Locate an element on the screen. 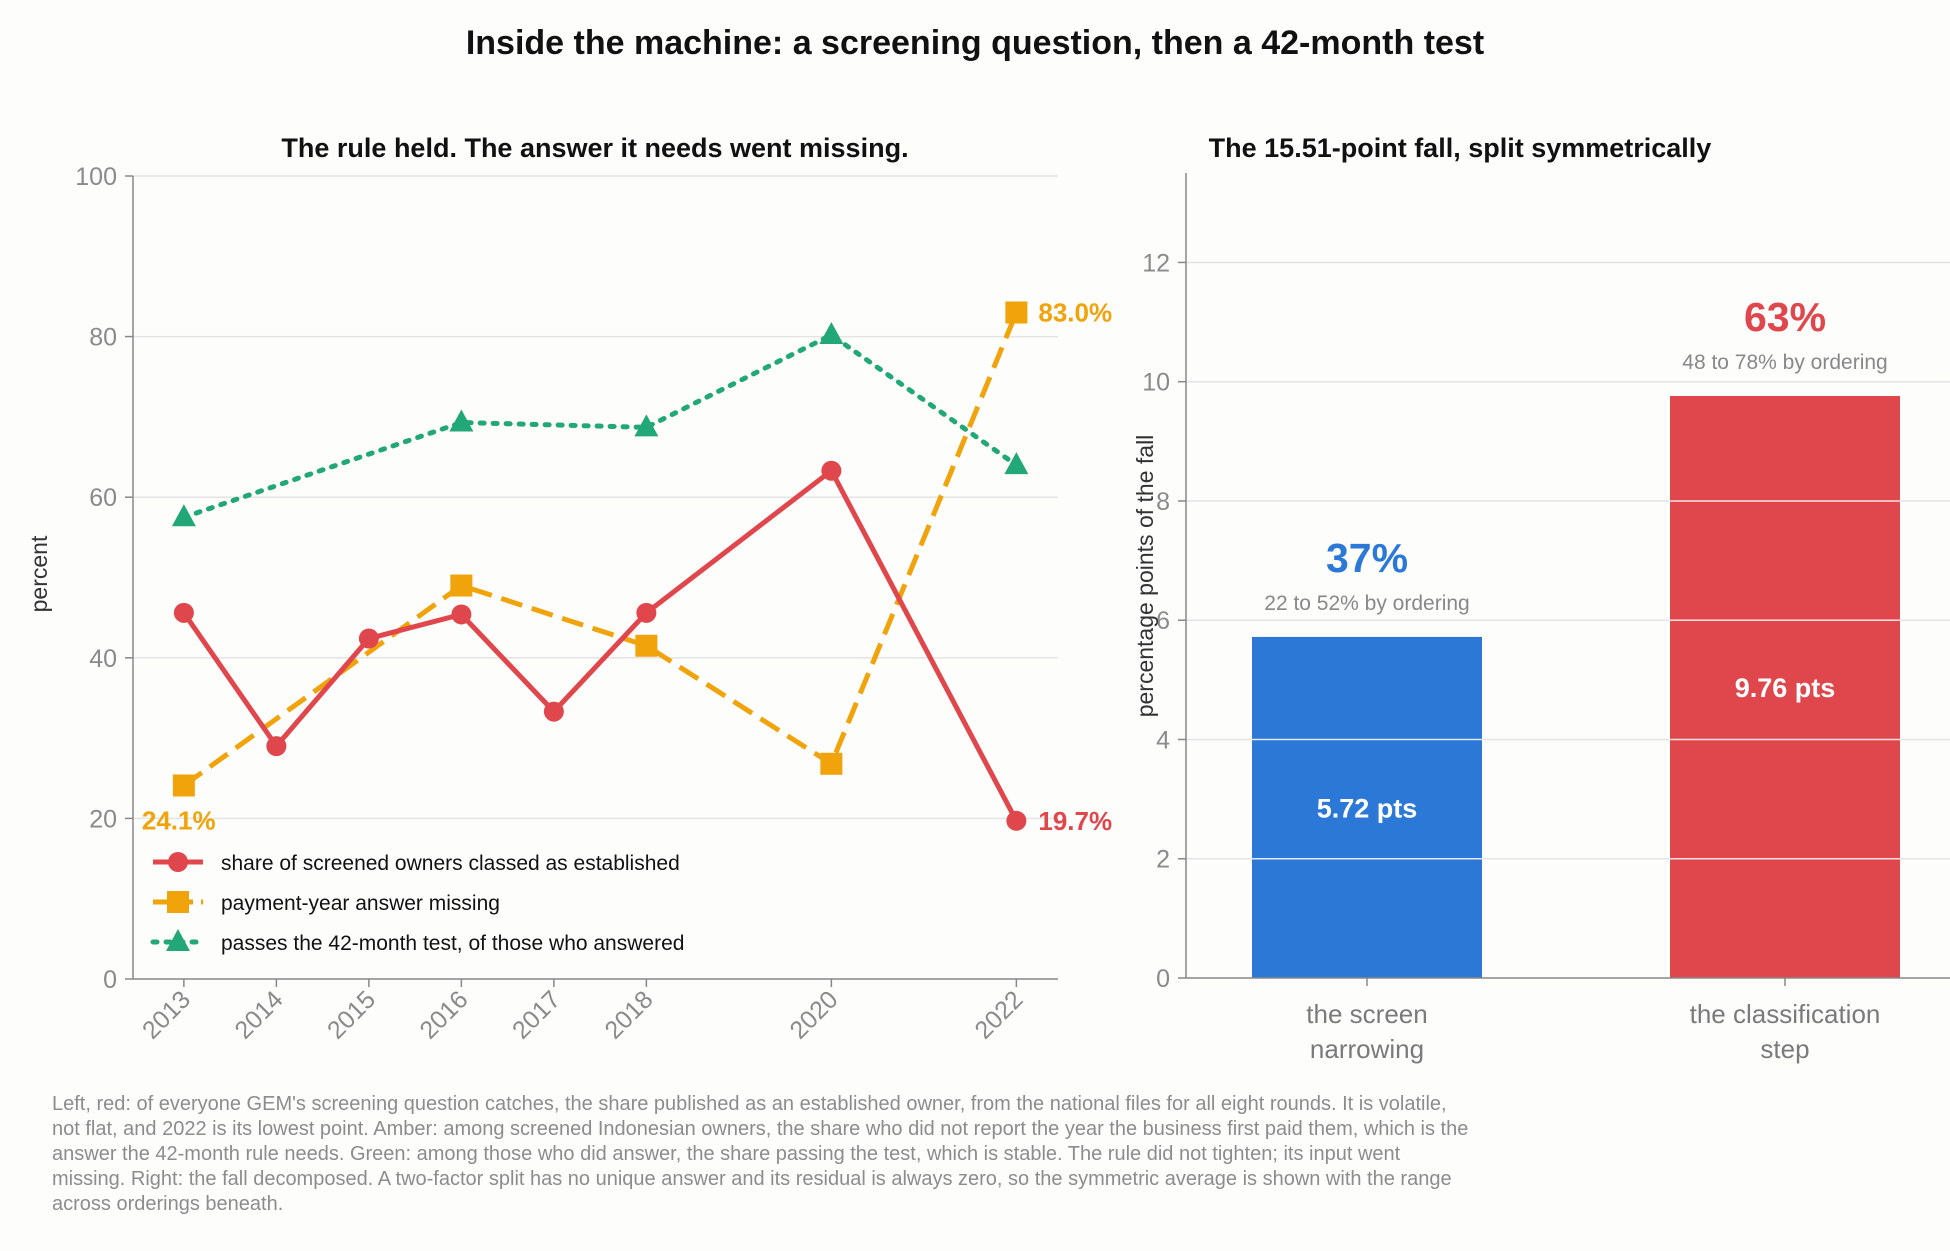 The height and width of the screenshot is (1251, 1950). bar-category-label-0: the screen narrowing is located at coordinates (1366, 1031).